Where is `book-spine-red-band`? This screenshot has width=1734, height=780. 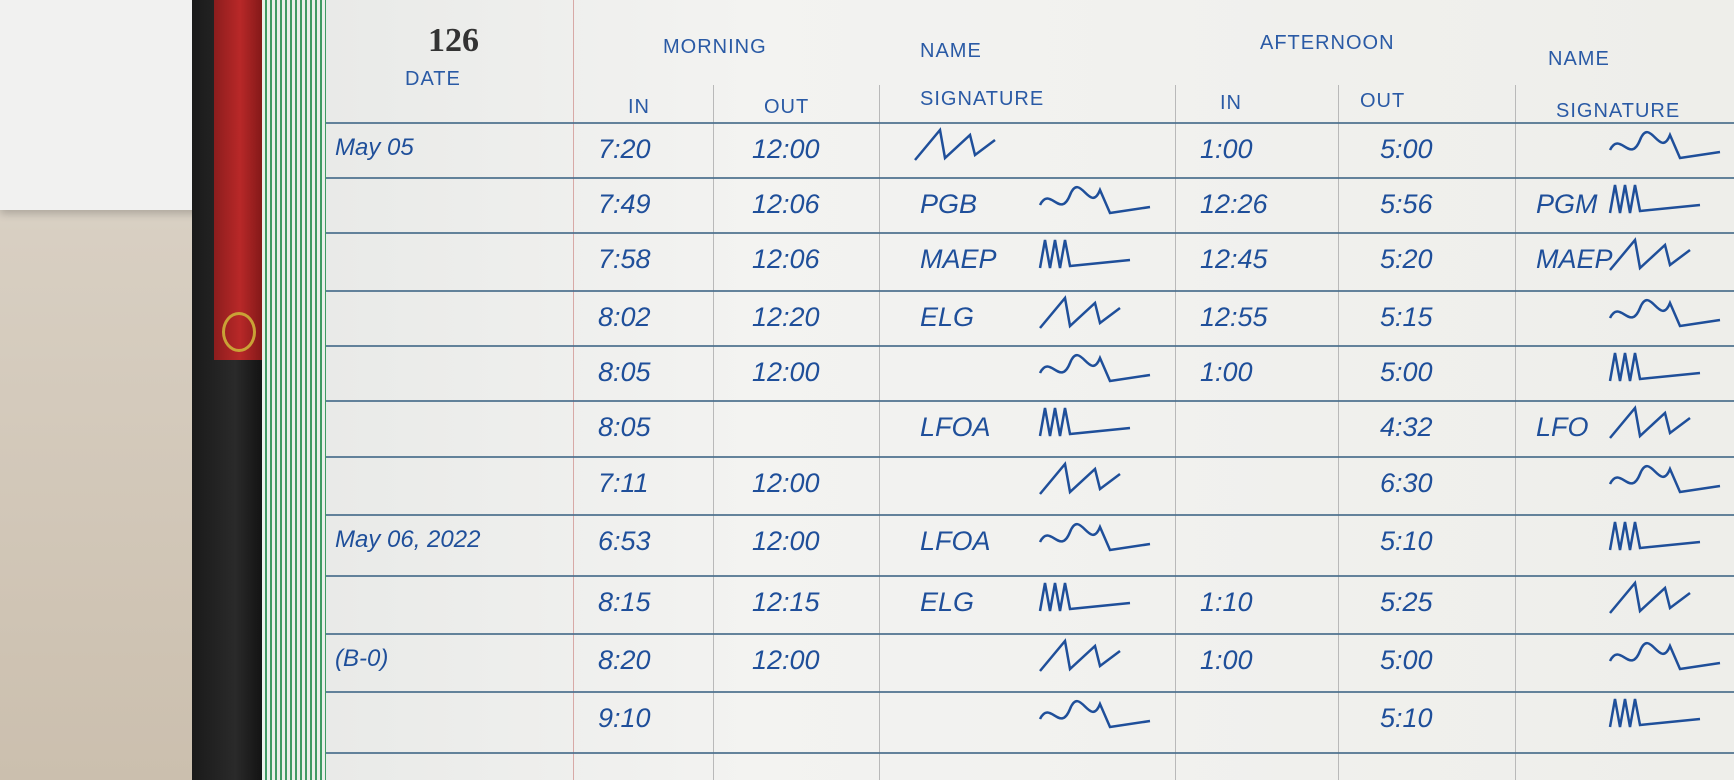
book-spine-red-band is located at coordinates (240, 180).